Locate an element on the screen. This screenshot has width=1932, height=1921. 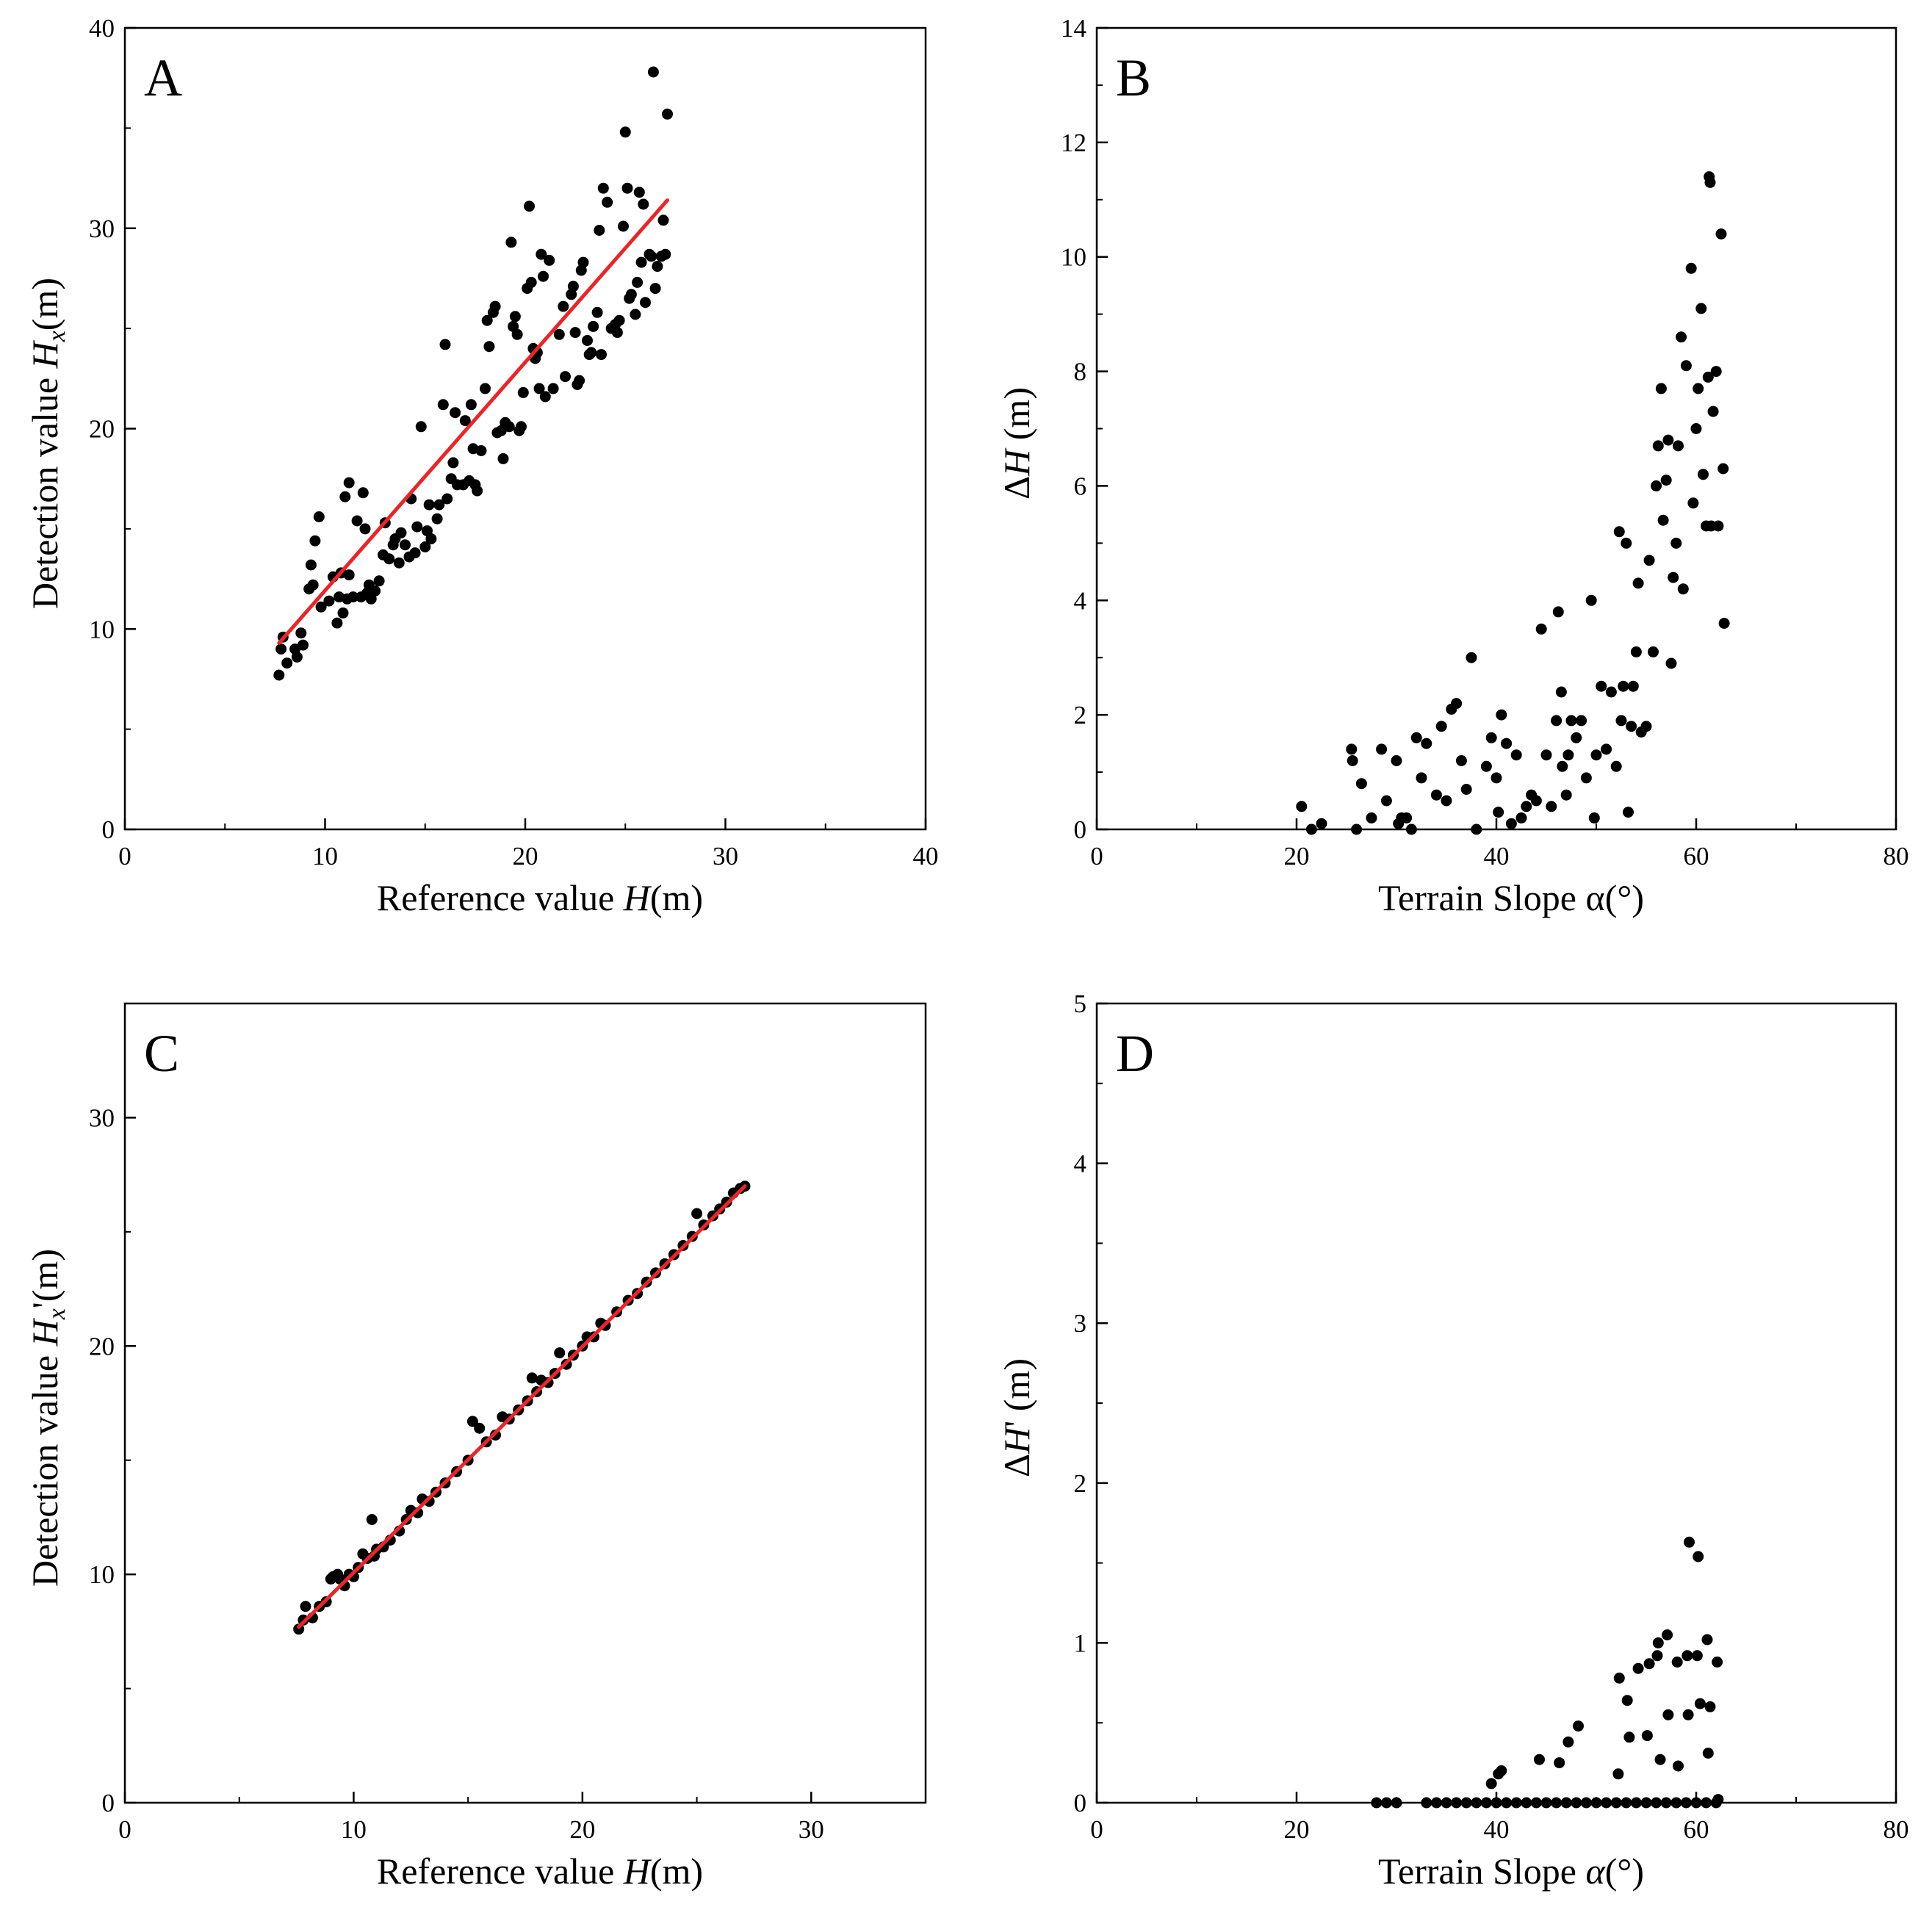
x-axis-title: Terrain Slope α(°) is located at coordinates (1511, 898).